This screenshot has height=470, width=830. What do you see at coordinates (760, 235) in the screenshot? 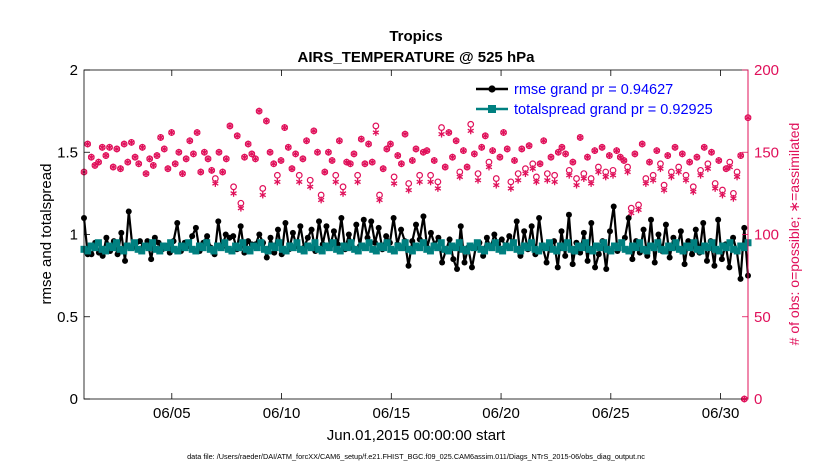
I see `right-axis: 0 50 100 150 200` at bounding box center [760, 235].